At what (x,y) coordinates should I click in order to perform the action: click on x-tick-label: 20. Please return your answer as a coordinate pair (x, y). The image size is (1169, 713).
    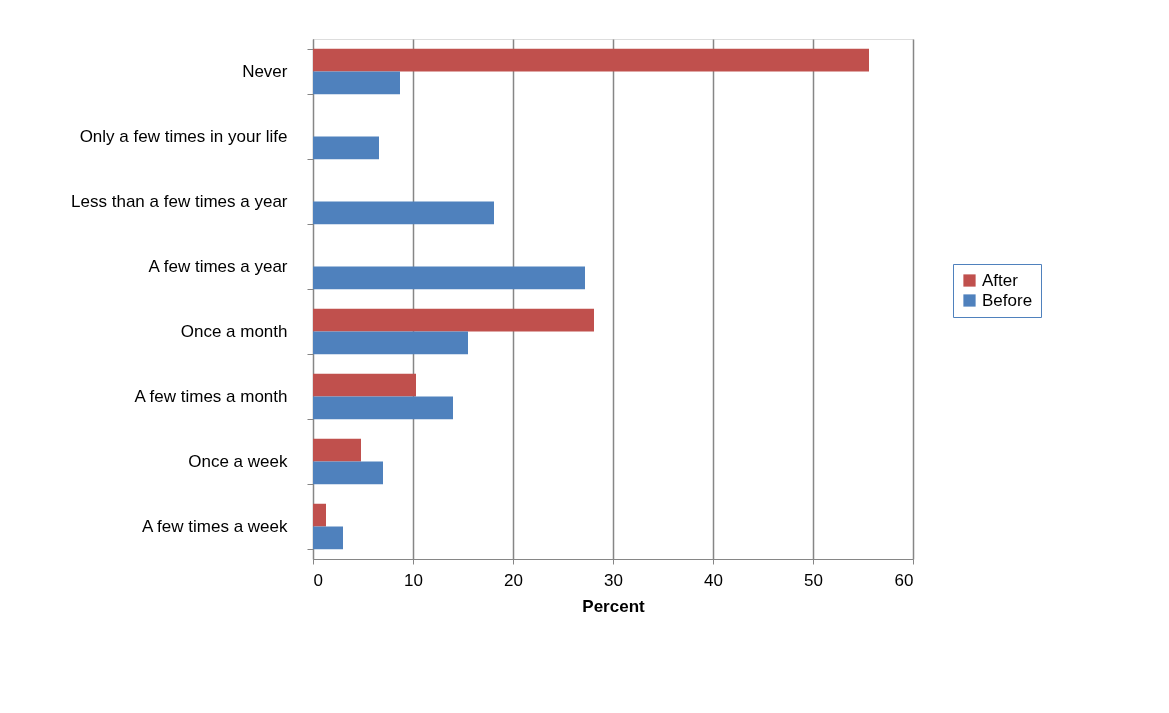
    Looking at the image, I should click on (513, 580).